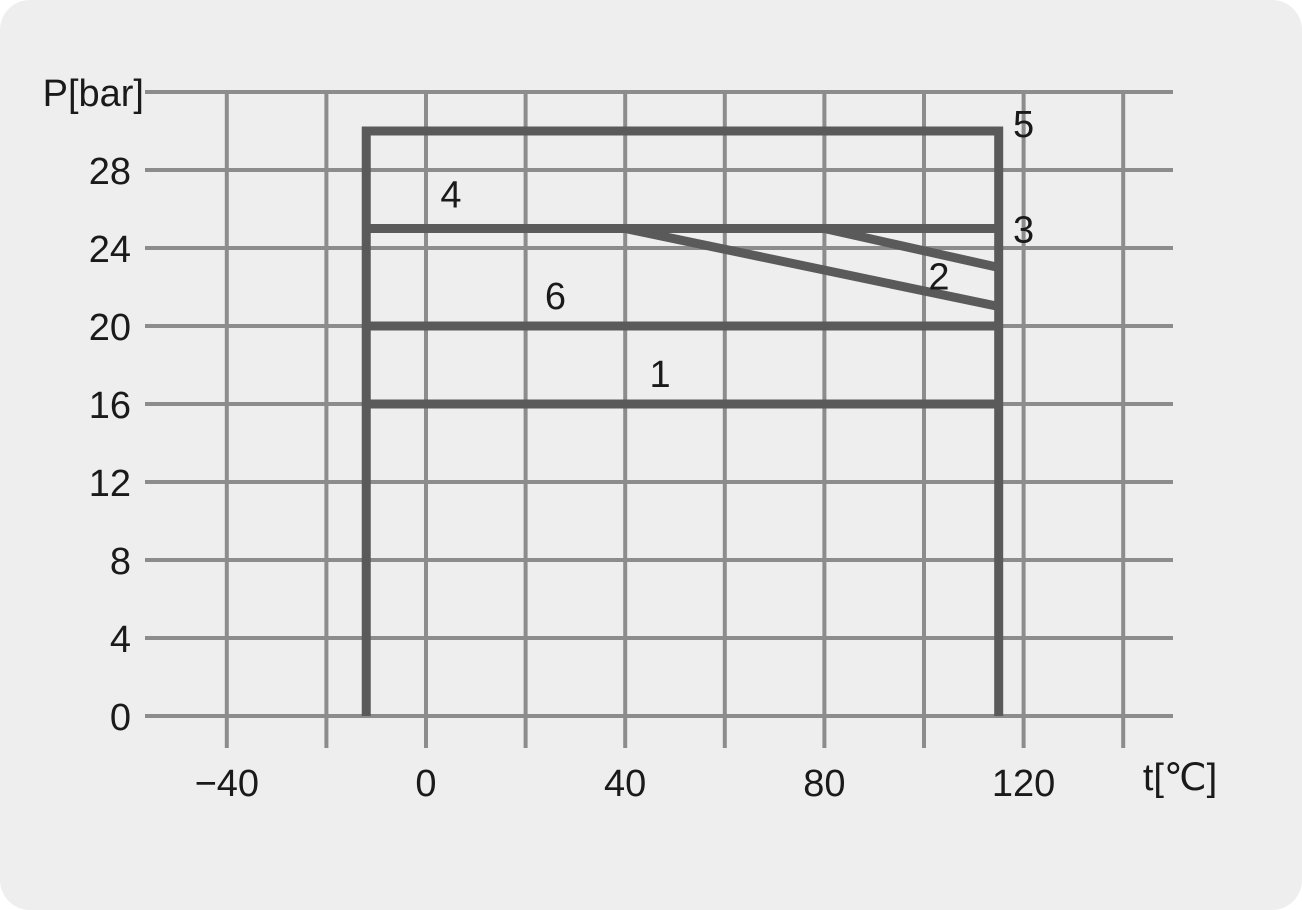 This screenshot has width=1302, height=910. I want to click on region-label-1: 1, so click(659, 375).